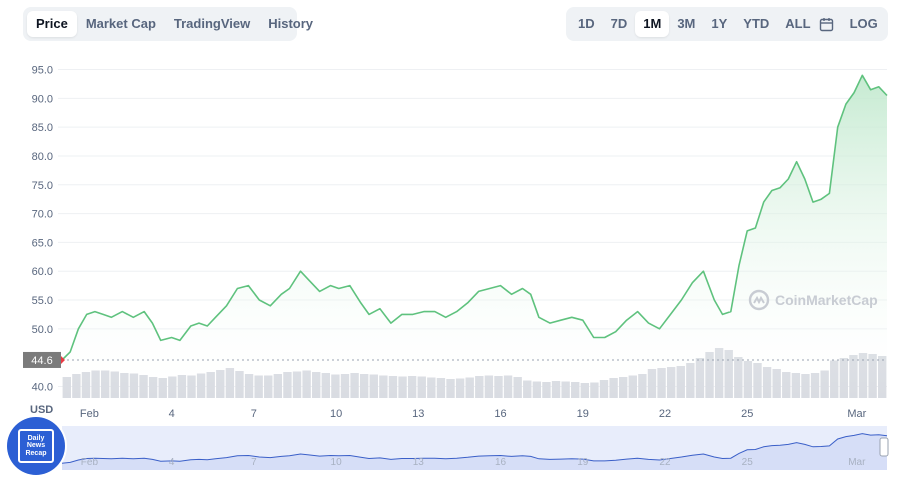 The image size is (900, 480). I want to click on calendar-icon, so click(826, 24).